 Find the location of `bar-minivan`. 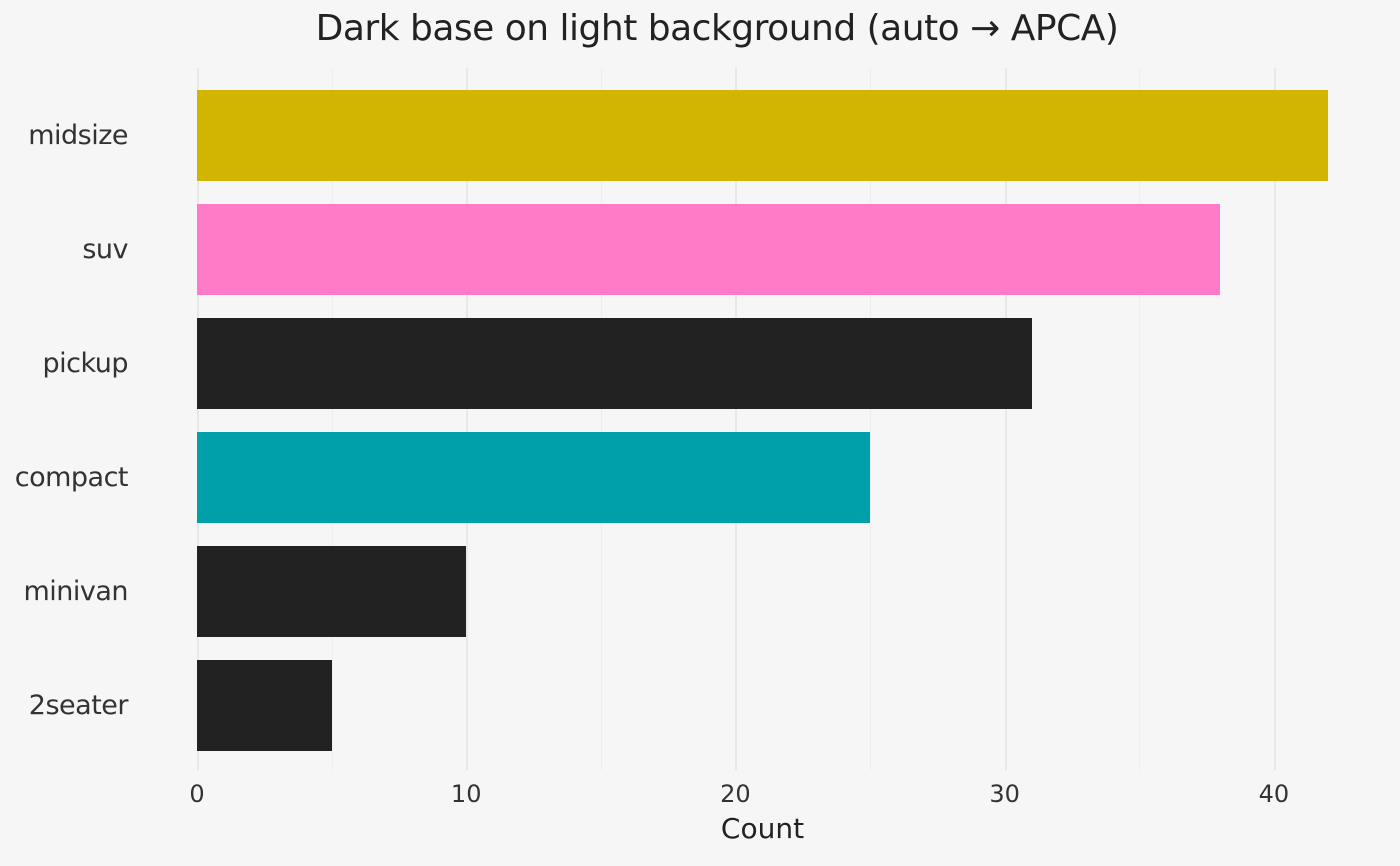

bar-minivan is located at coordinates (332, 591).